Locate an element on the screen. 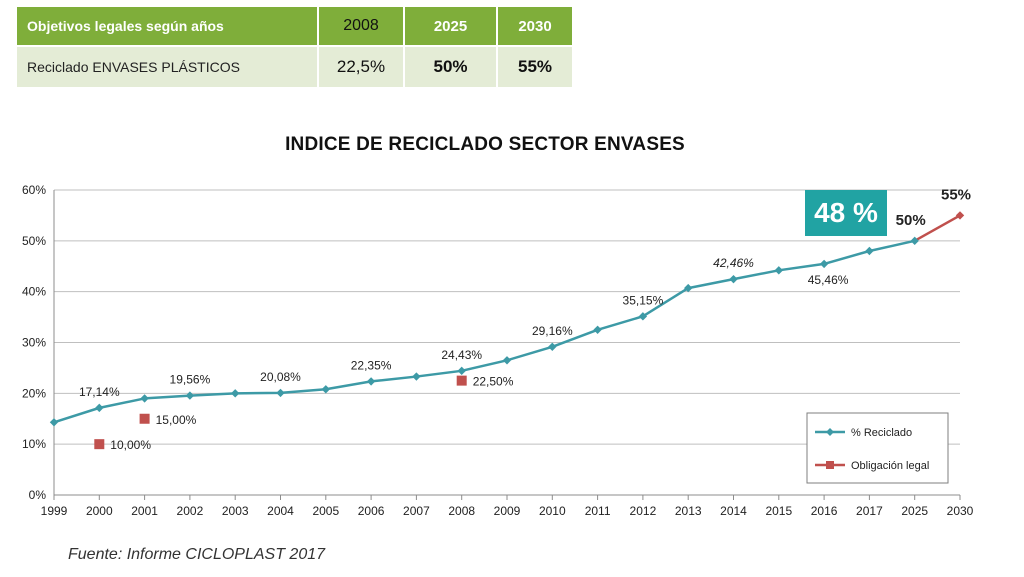  data-label: 29,16% is located at coordinates (552, 331).